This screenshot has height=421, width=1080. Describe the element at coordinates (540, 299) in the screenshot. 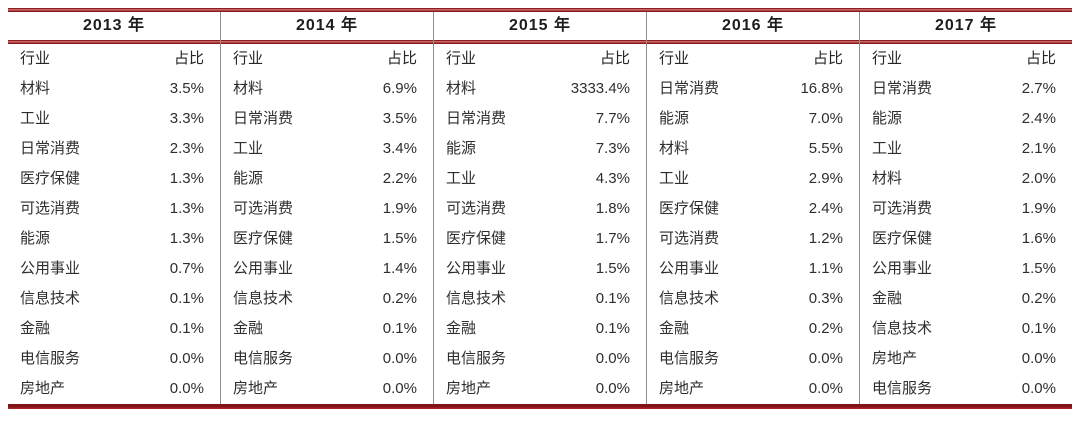

I see `table-row: 信息技术 0.1%` at that location.